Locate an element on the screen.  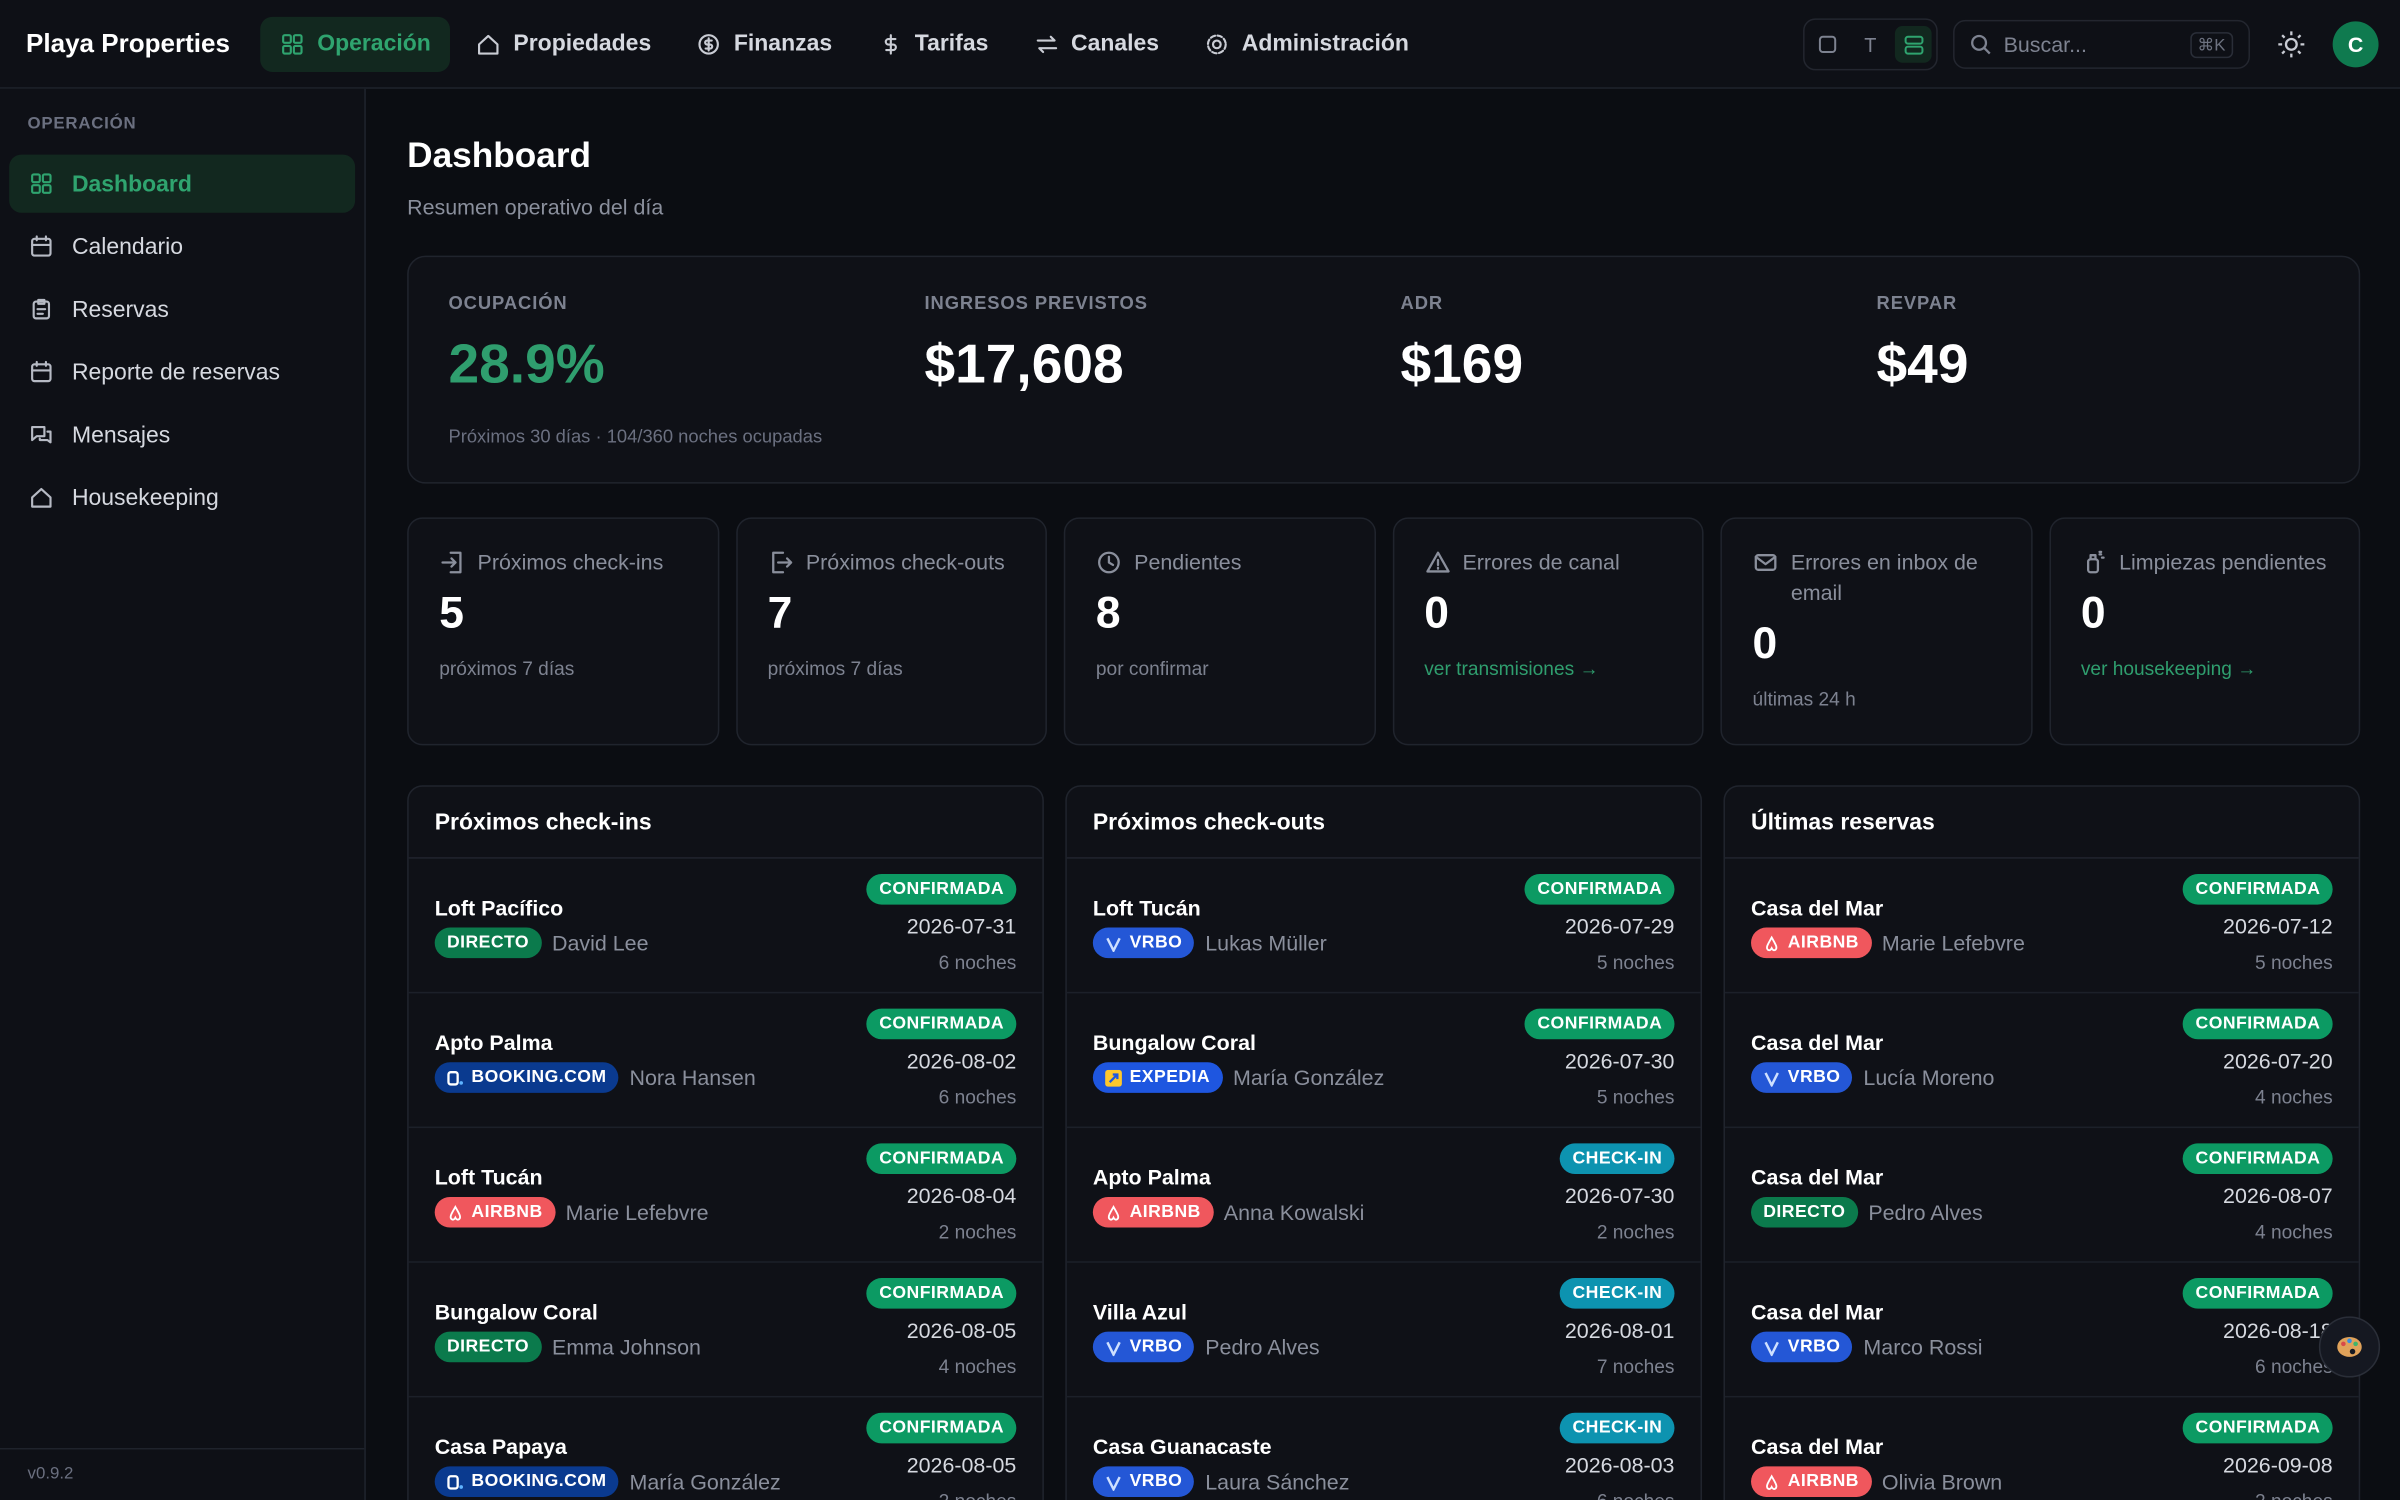
sidebar-item: Reporte de reservas is located at coordinates (182, 372).